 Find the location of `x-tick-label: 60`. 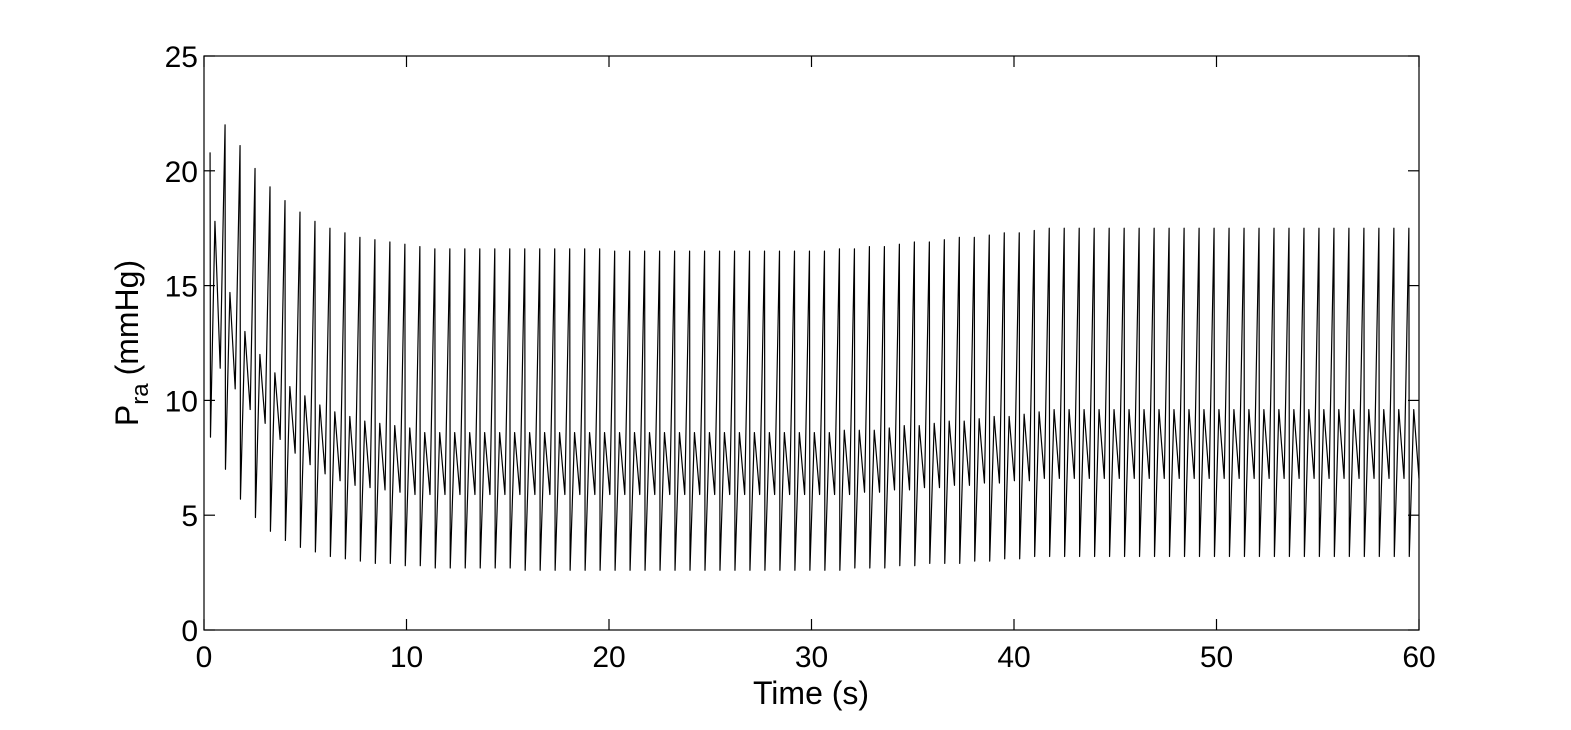

x-tick-label: 60 is located at coordinates (1418, 657).